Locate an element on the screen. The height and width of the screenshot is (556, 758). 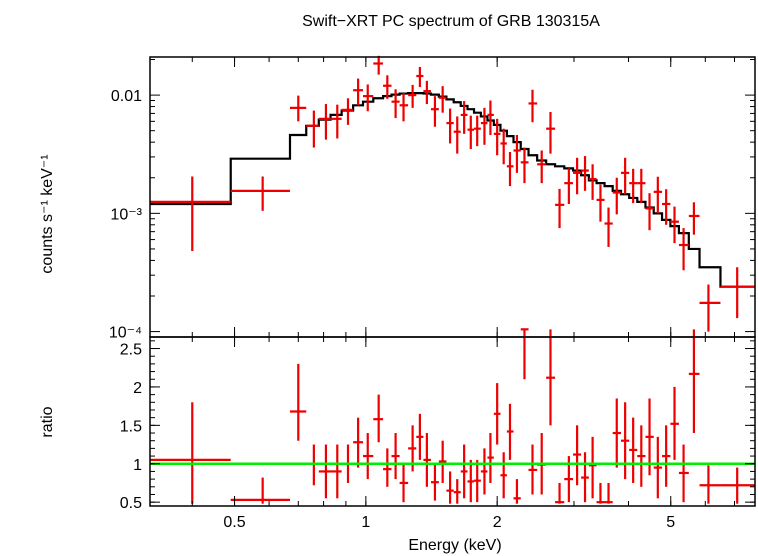
spectrum-y-axis-label: counts s⁻¹ keV⁻¹ is located at coordinates (47, 213).